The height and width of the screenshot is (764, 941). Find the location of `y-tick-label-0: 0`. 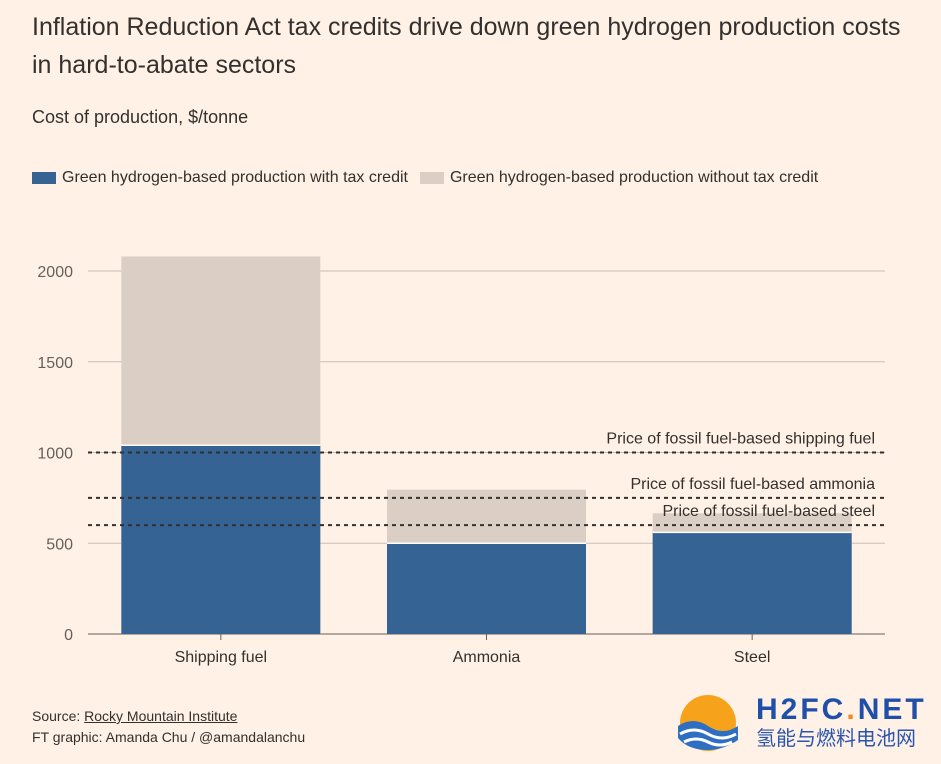

y-tick-label-0: 0 is located at coordinates (68, 635).